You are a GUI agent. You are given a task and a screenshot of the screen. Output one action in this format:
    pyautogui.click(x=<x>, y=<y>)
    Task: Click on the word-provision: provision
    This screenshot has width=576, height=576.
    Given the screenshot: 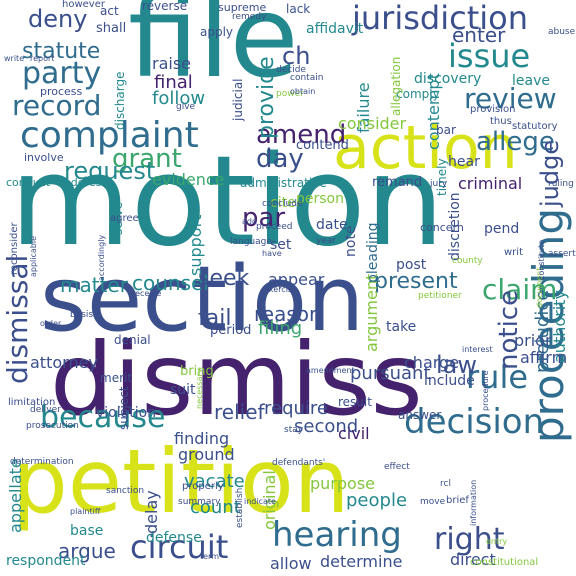 What is the action you would take?
    pyautogui.click(x=493, y=109)
    